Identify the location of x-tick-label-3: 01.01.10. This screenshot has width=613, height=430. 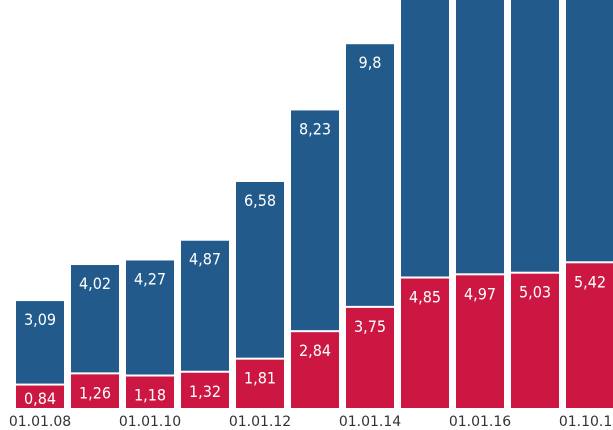
(150, 422).